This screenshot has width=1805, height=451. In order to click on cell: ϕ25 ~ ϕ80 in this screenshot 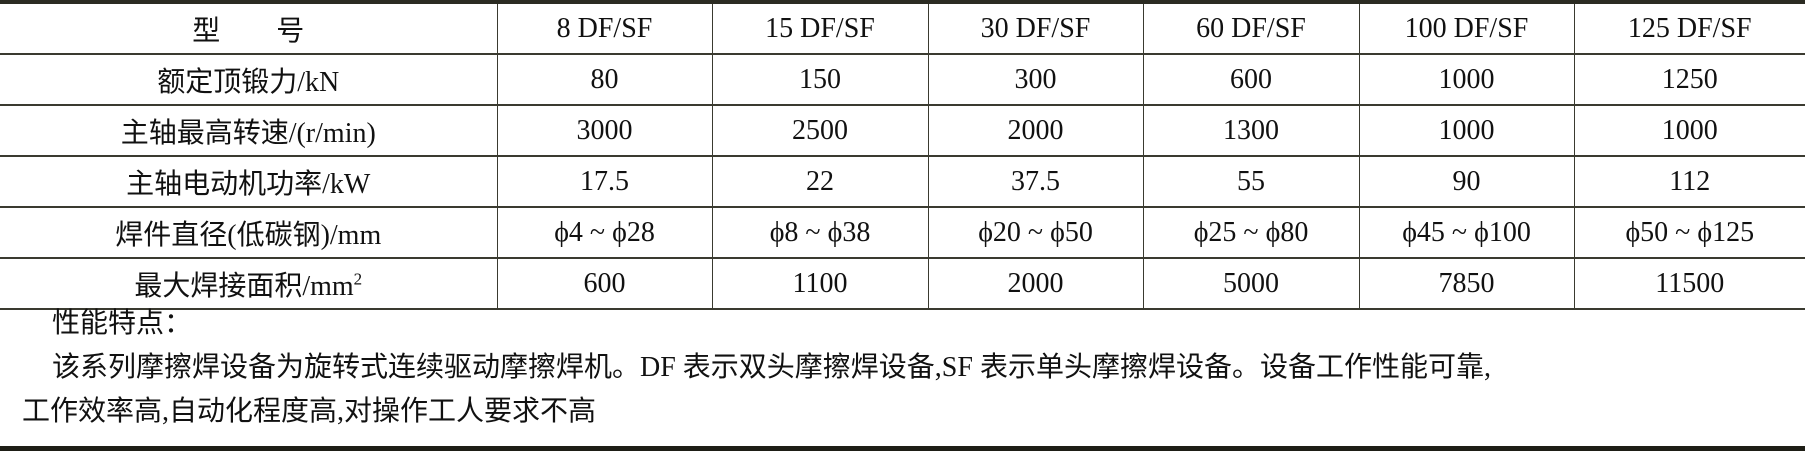, I will do `click(1250, 233)`.